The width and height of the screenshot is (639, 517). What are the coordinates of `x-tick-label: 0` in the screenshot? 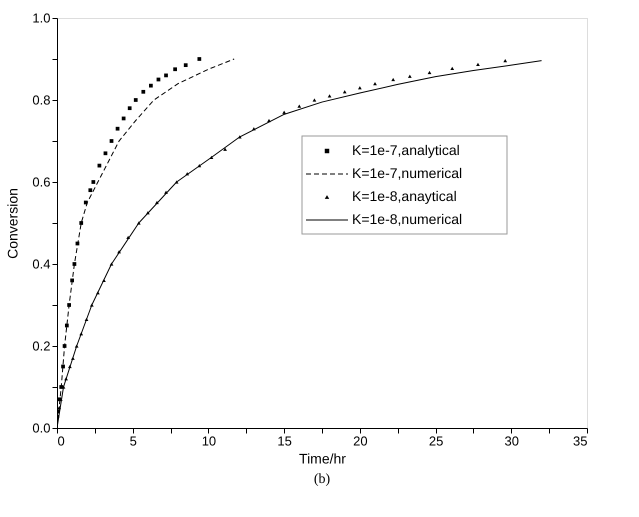 It's located at (61, 441).